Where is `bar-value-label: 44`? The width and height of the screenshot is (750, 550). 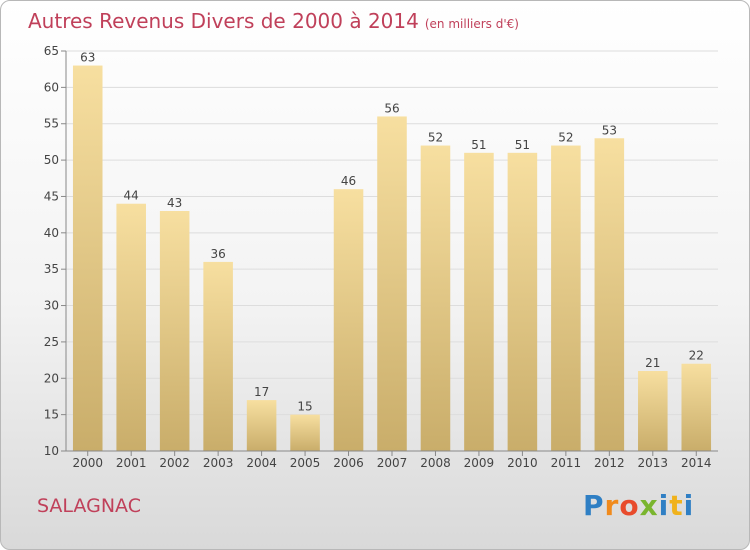 bar-value-label: 44 is located at coordinates (131, 196).